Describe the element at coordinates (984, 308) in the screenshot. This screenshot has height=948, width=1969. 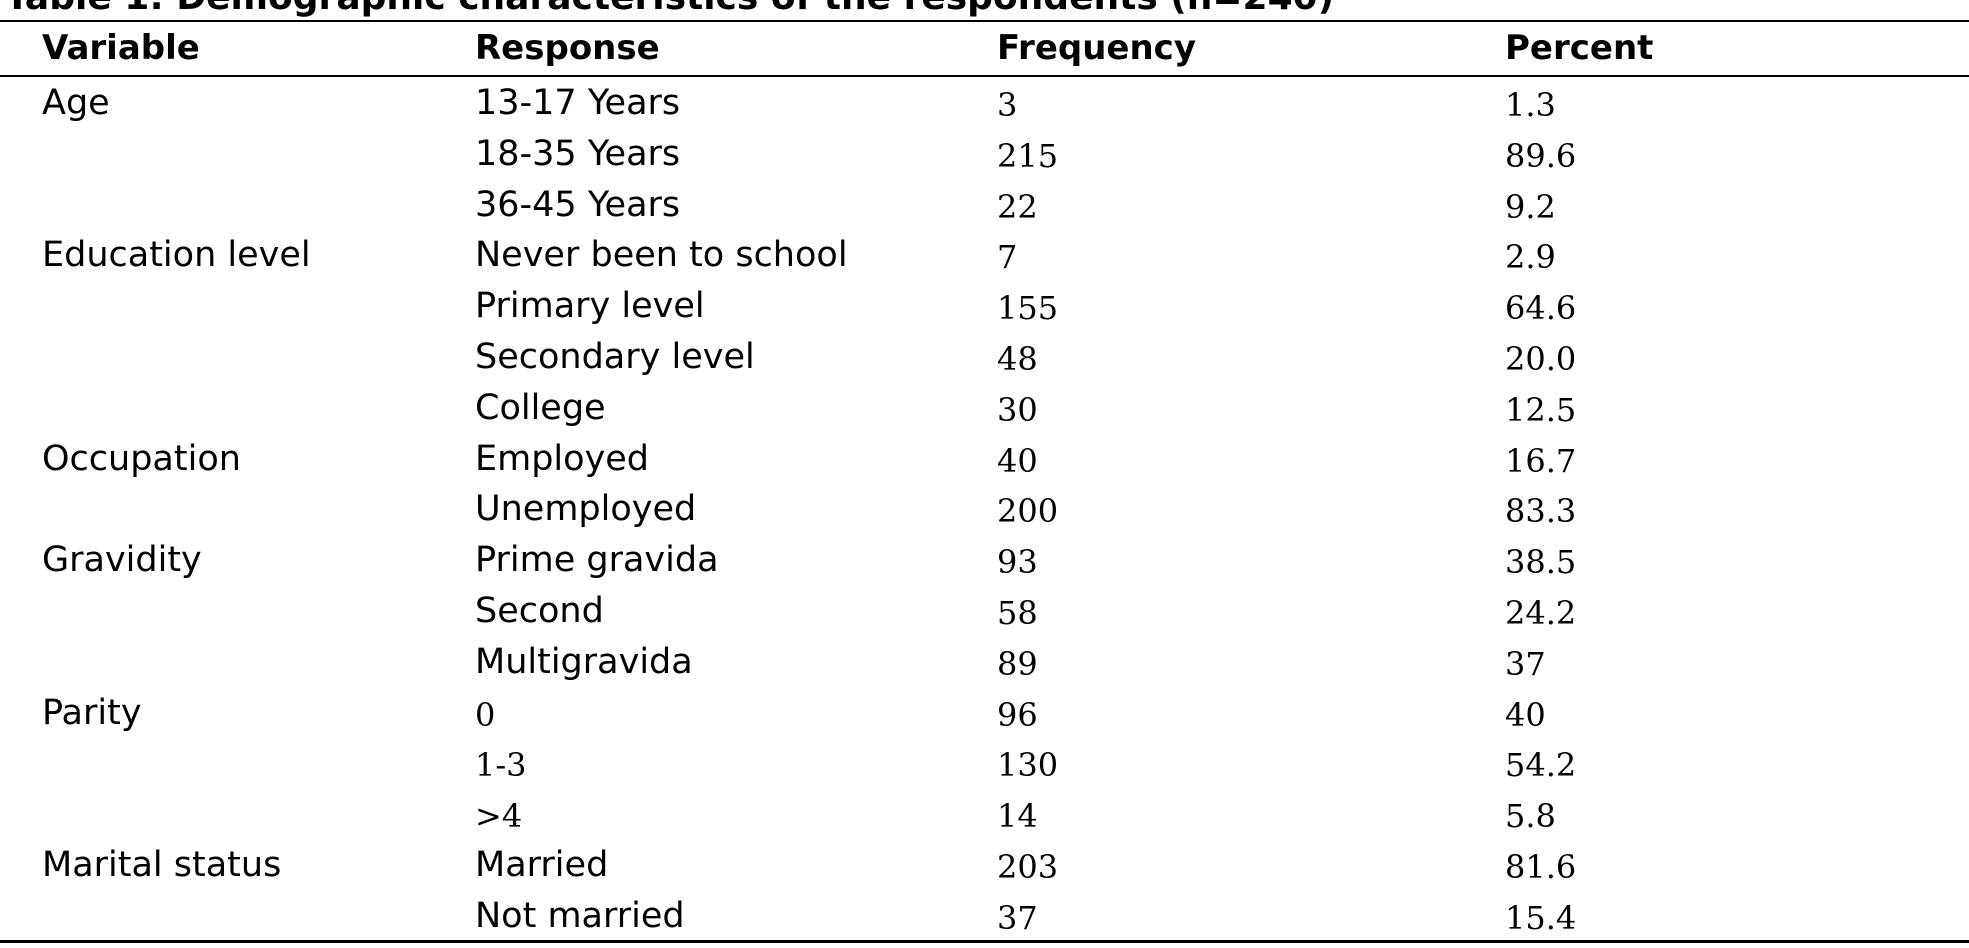
I see `table-row: Primary level 155 64.6` at that location.